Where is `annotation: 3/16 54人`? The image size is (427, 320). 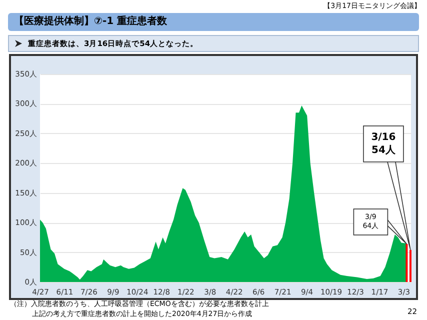
annotation: 3/16 54人 is located at coordinates (383, 143).